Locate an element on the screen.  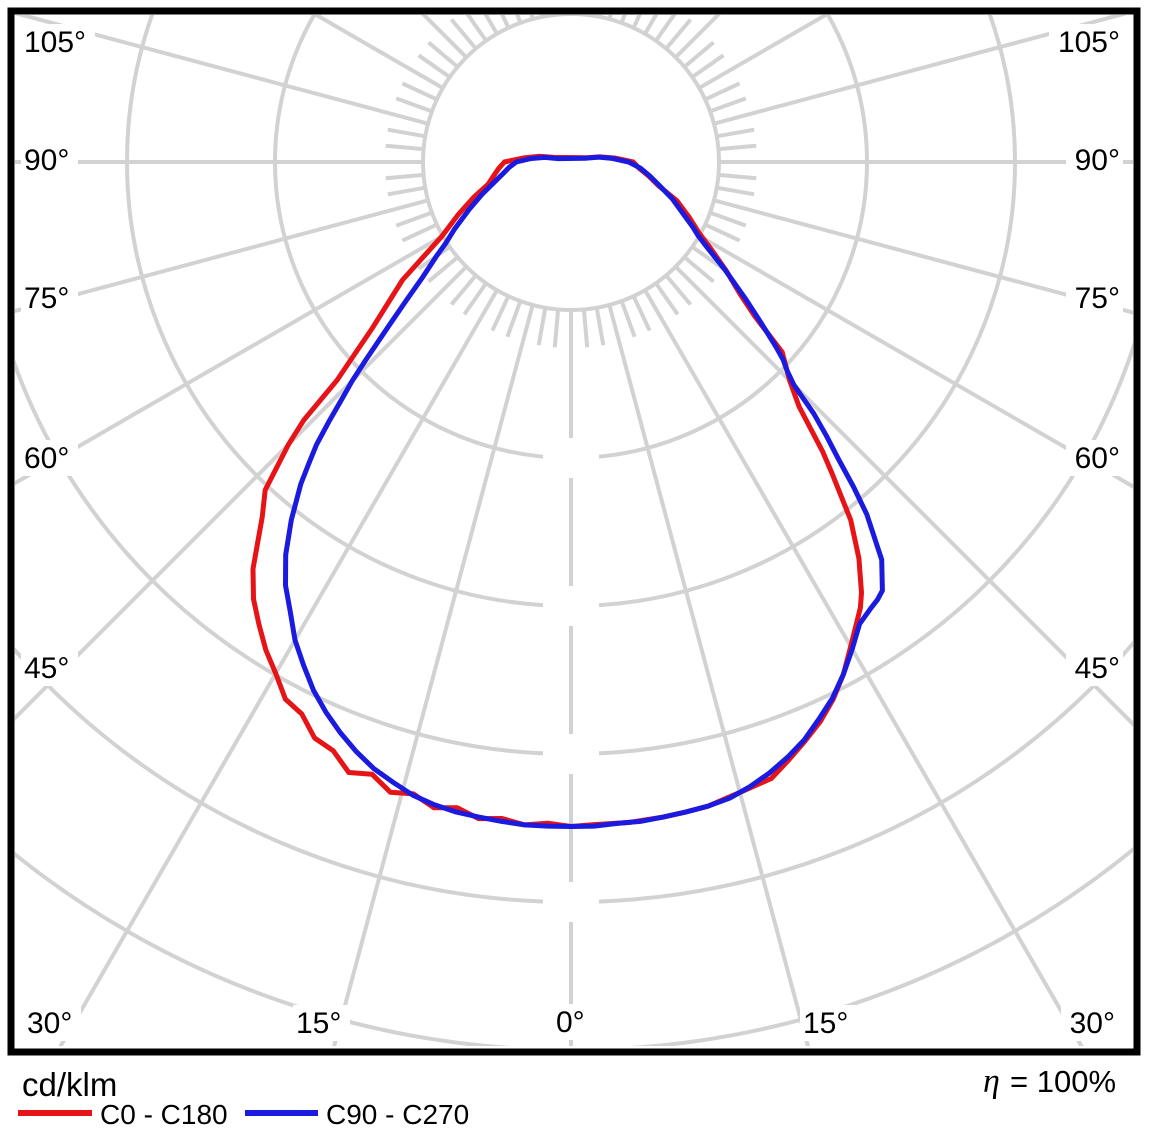
chart-footer: cd/klm C0 - C180 C90 - C270 η = 100% is located at coordinates (567, 1096).